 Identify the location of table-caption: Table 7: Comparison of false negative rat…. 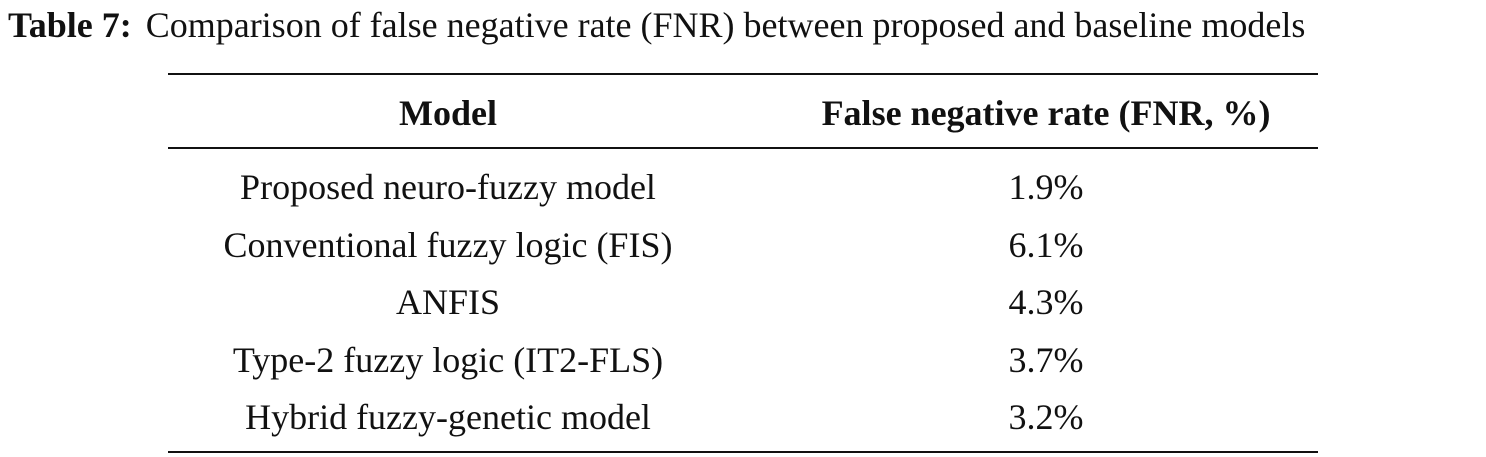
(656, 25).